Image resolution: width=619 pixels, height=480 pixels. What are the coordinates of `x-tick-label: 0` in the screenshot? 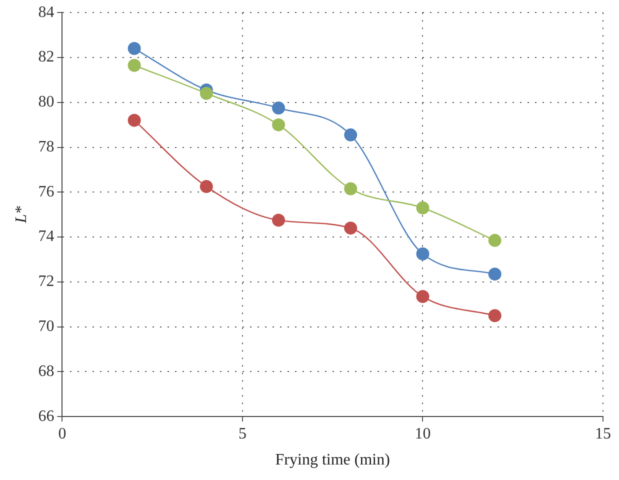 It's located at (62, 433).